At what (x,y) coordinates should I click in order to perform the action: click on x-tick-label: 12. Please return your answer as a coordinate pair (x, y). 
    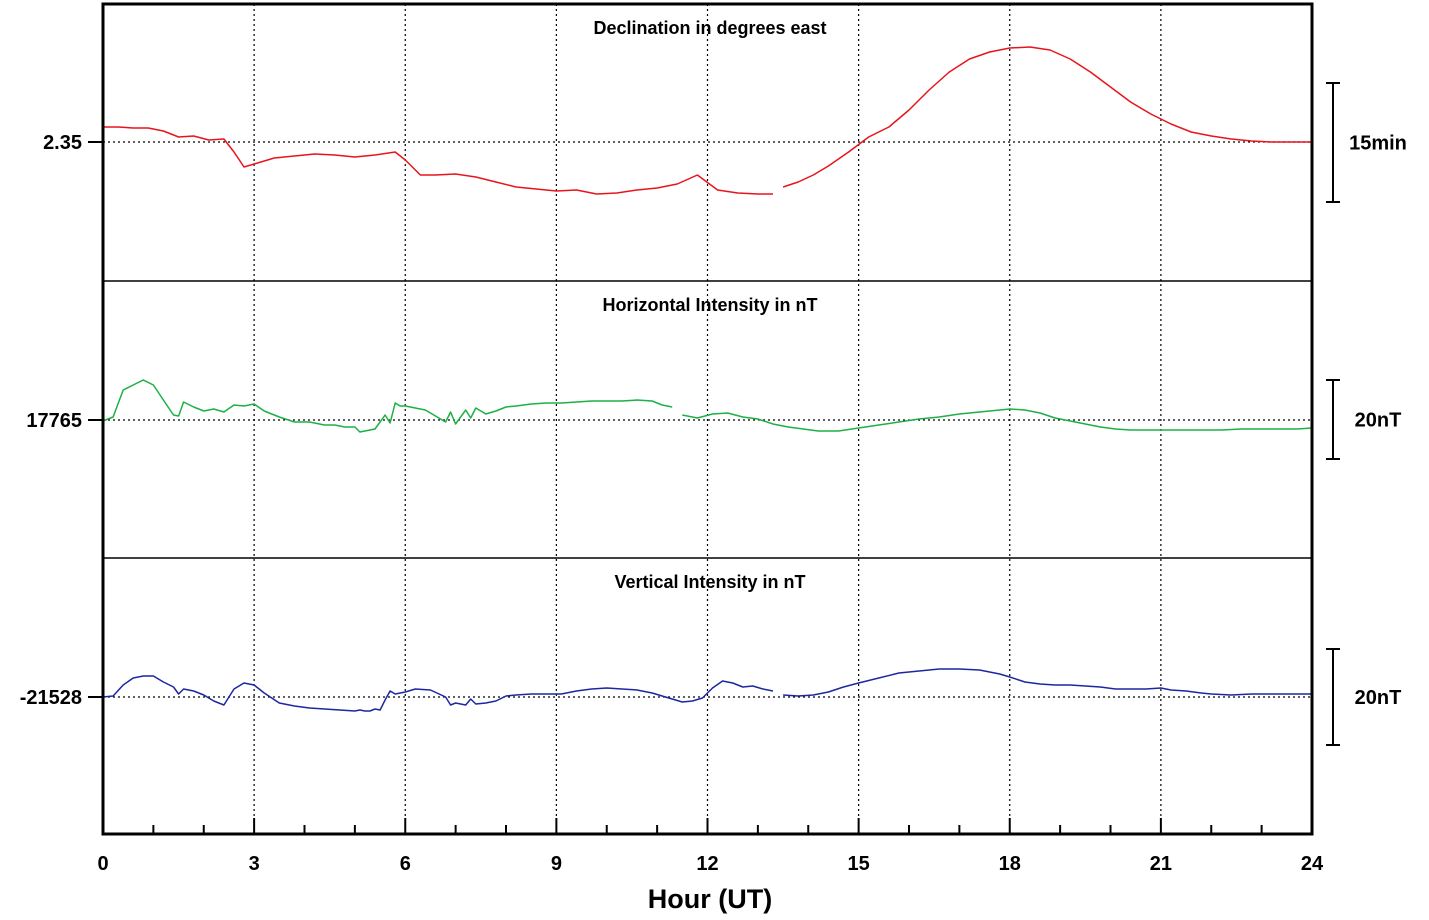
    Looking at the image, I should click on (707, 864).